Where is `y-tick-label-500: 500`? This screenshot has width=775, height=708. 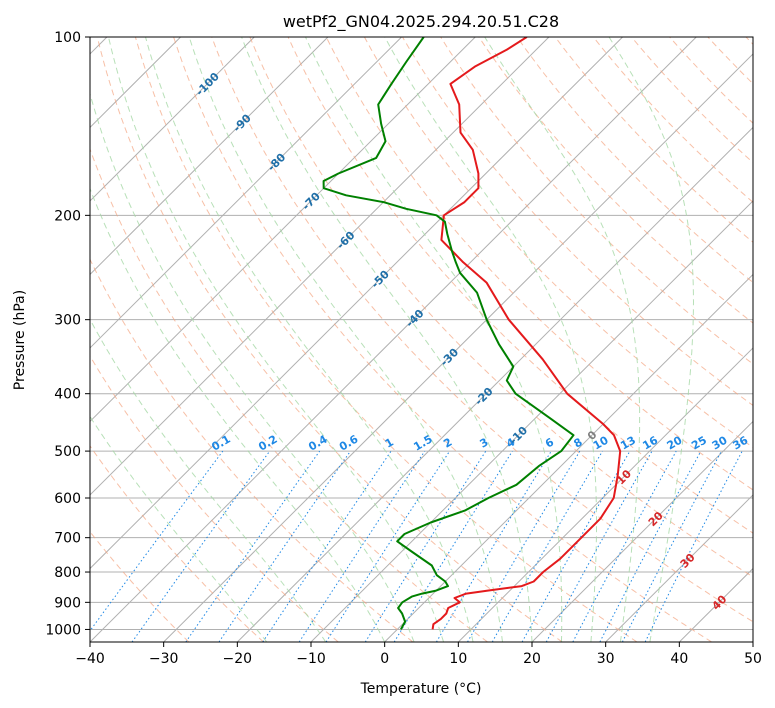 y-tick-label-500: 500 is located at coordinates (67, 452).